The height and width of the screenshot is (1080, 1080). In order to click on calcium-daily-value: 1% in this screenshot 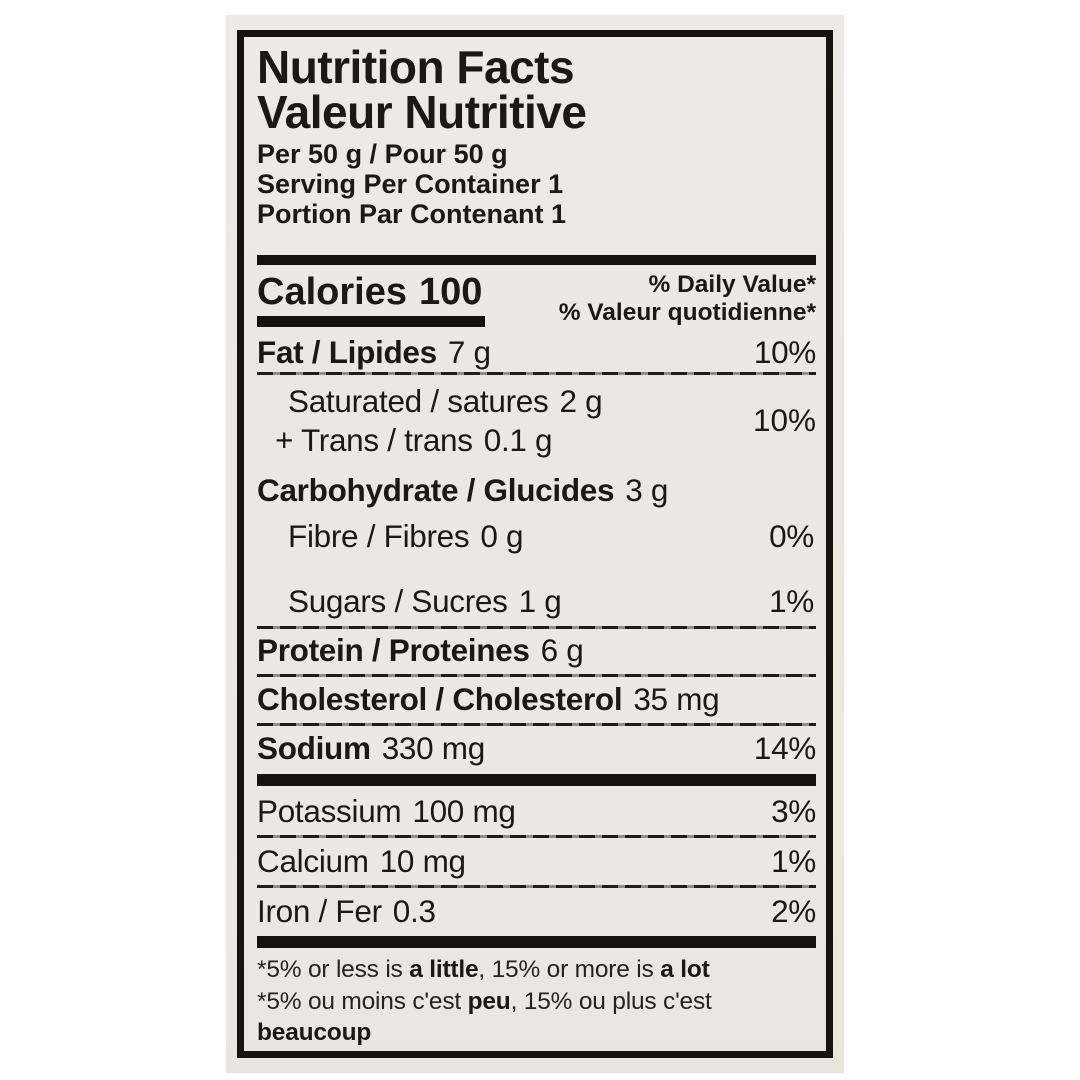, I will do `click(793, 860)`.